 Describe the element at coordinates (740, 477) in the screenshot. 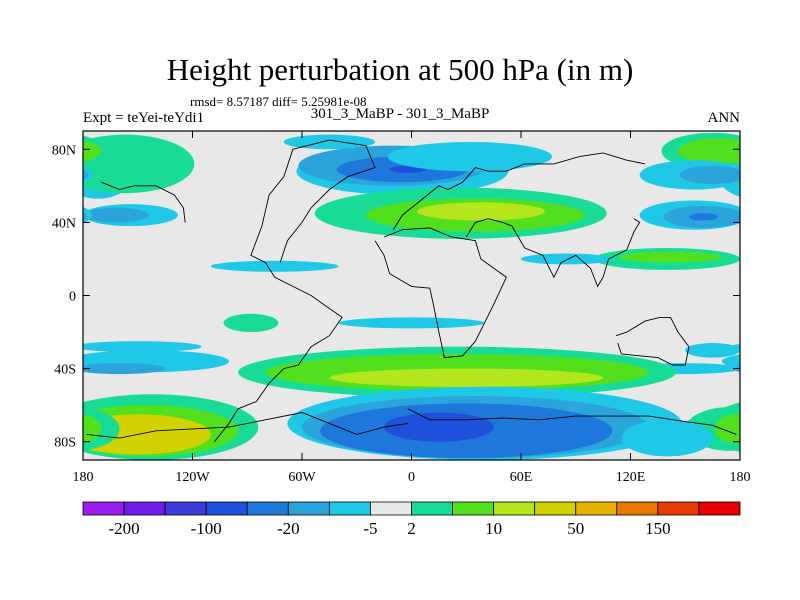

I see `x-tick-label-6: 180` at that location.